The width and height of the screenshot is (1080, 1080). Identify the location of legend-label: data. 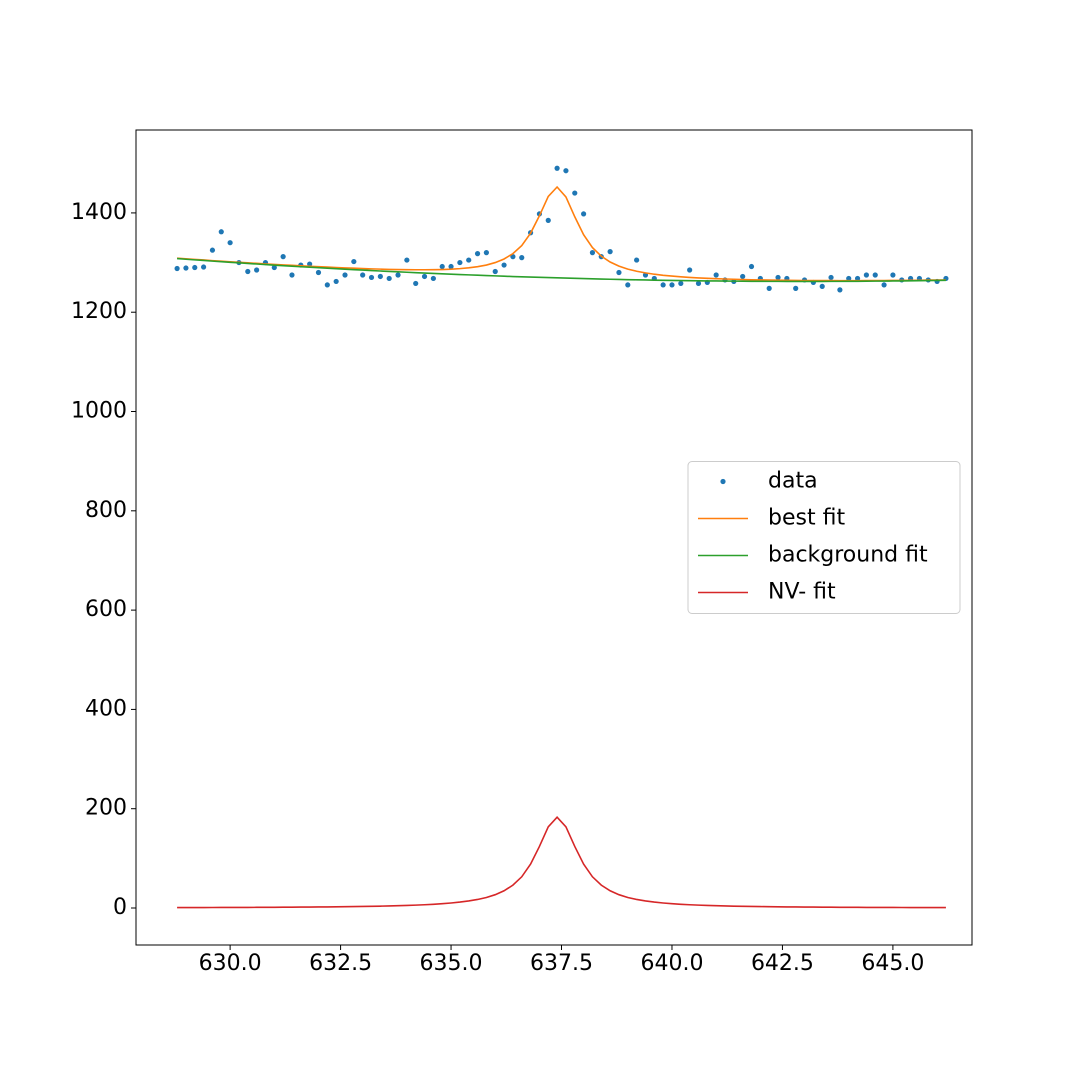
(793, 481).